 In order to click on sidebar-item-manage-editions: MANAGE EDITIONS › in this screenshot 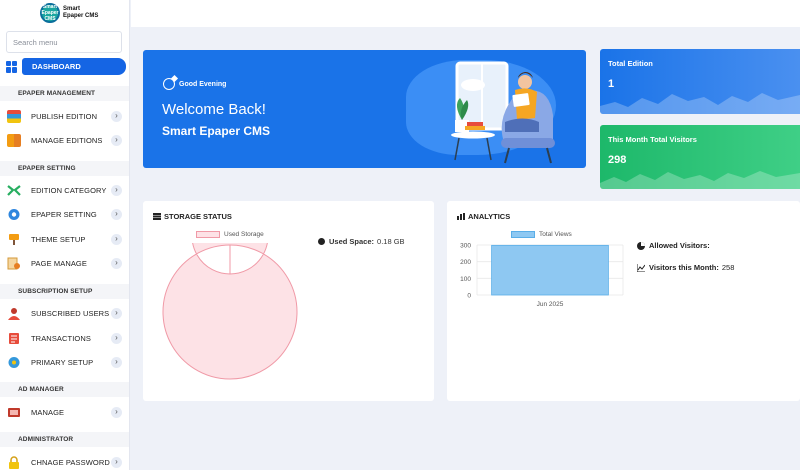, I will do `click(64, 140)`.